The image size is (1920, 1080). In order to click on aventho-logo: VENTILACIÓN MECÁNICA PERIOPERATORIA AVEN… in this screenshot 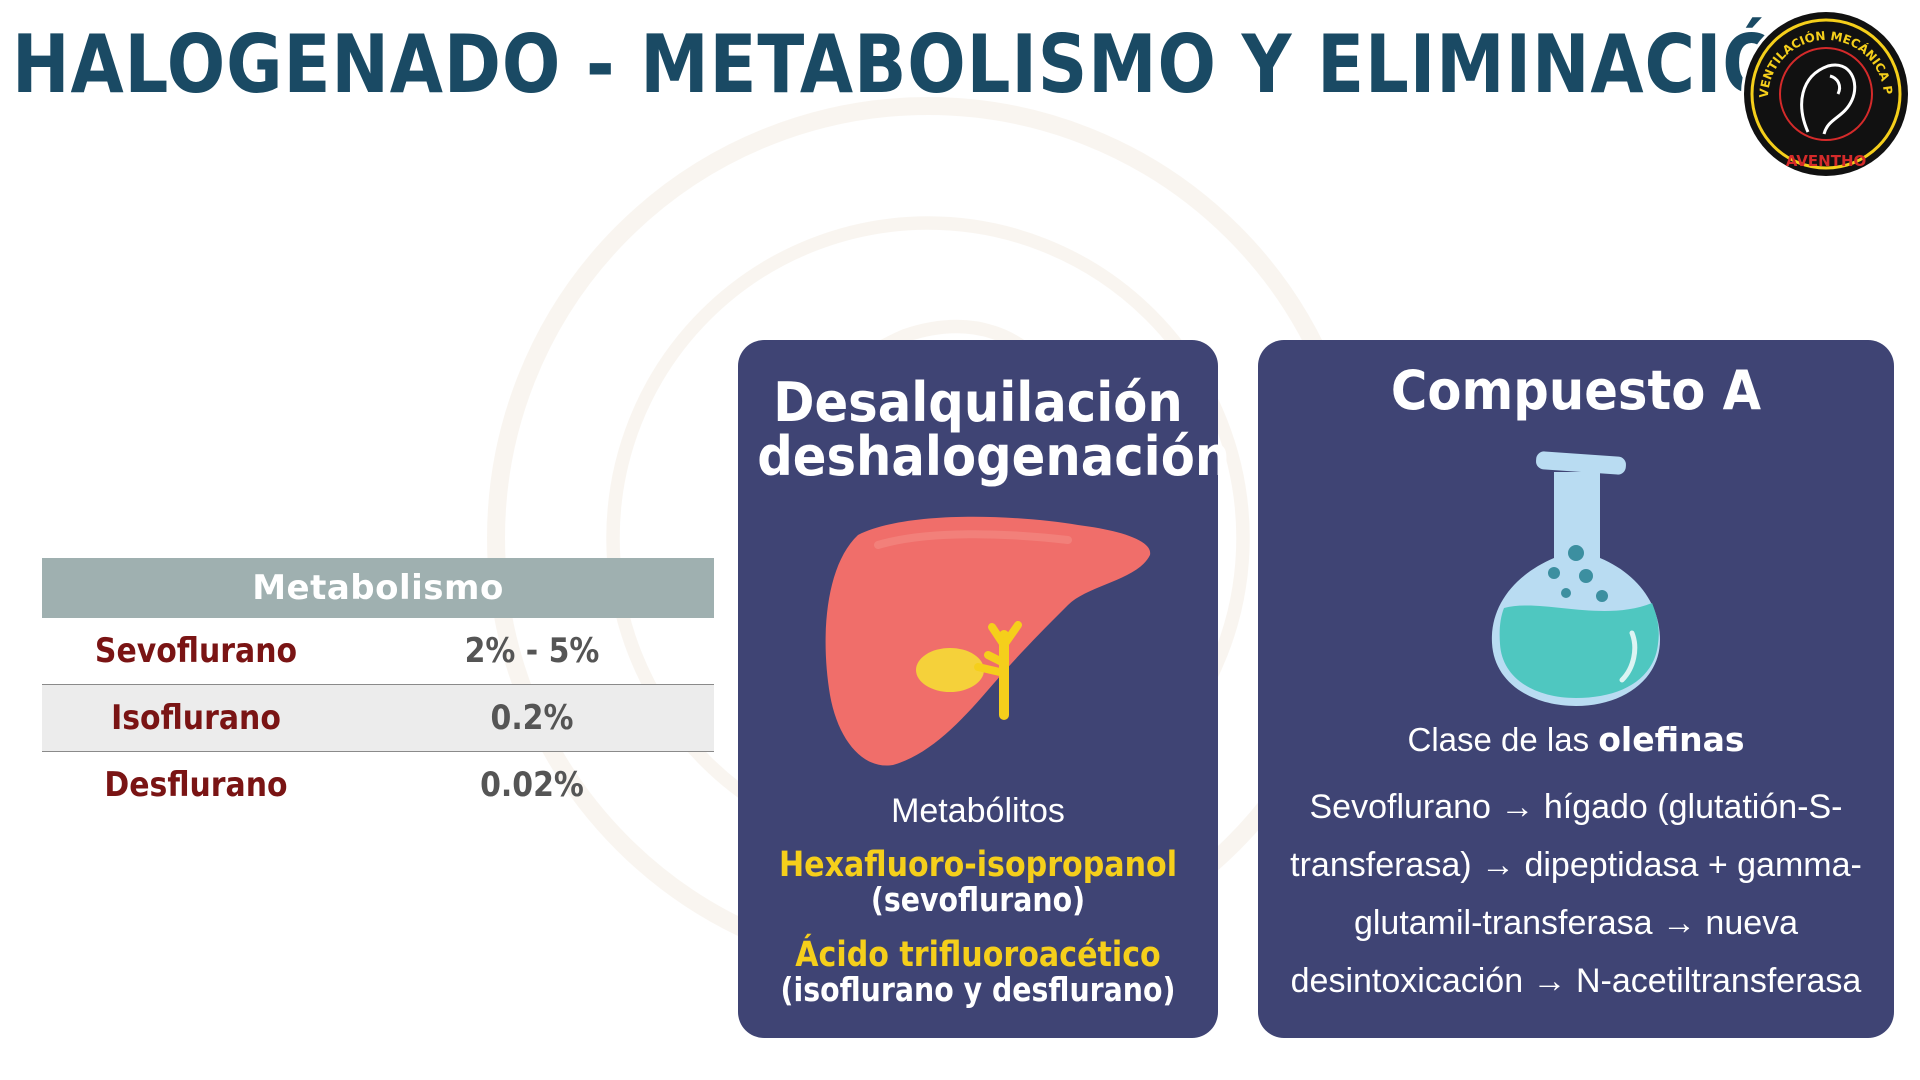, I will do `click(1824, 92)`.